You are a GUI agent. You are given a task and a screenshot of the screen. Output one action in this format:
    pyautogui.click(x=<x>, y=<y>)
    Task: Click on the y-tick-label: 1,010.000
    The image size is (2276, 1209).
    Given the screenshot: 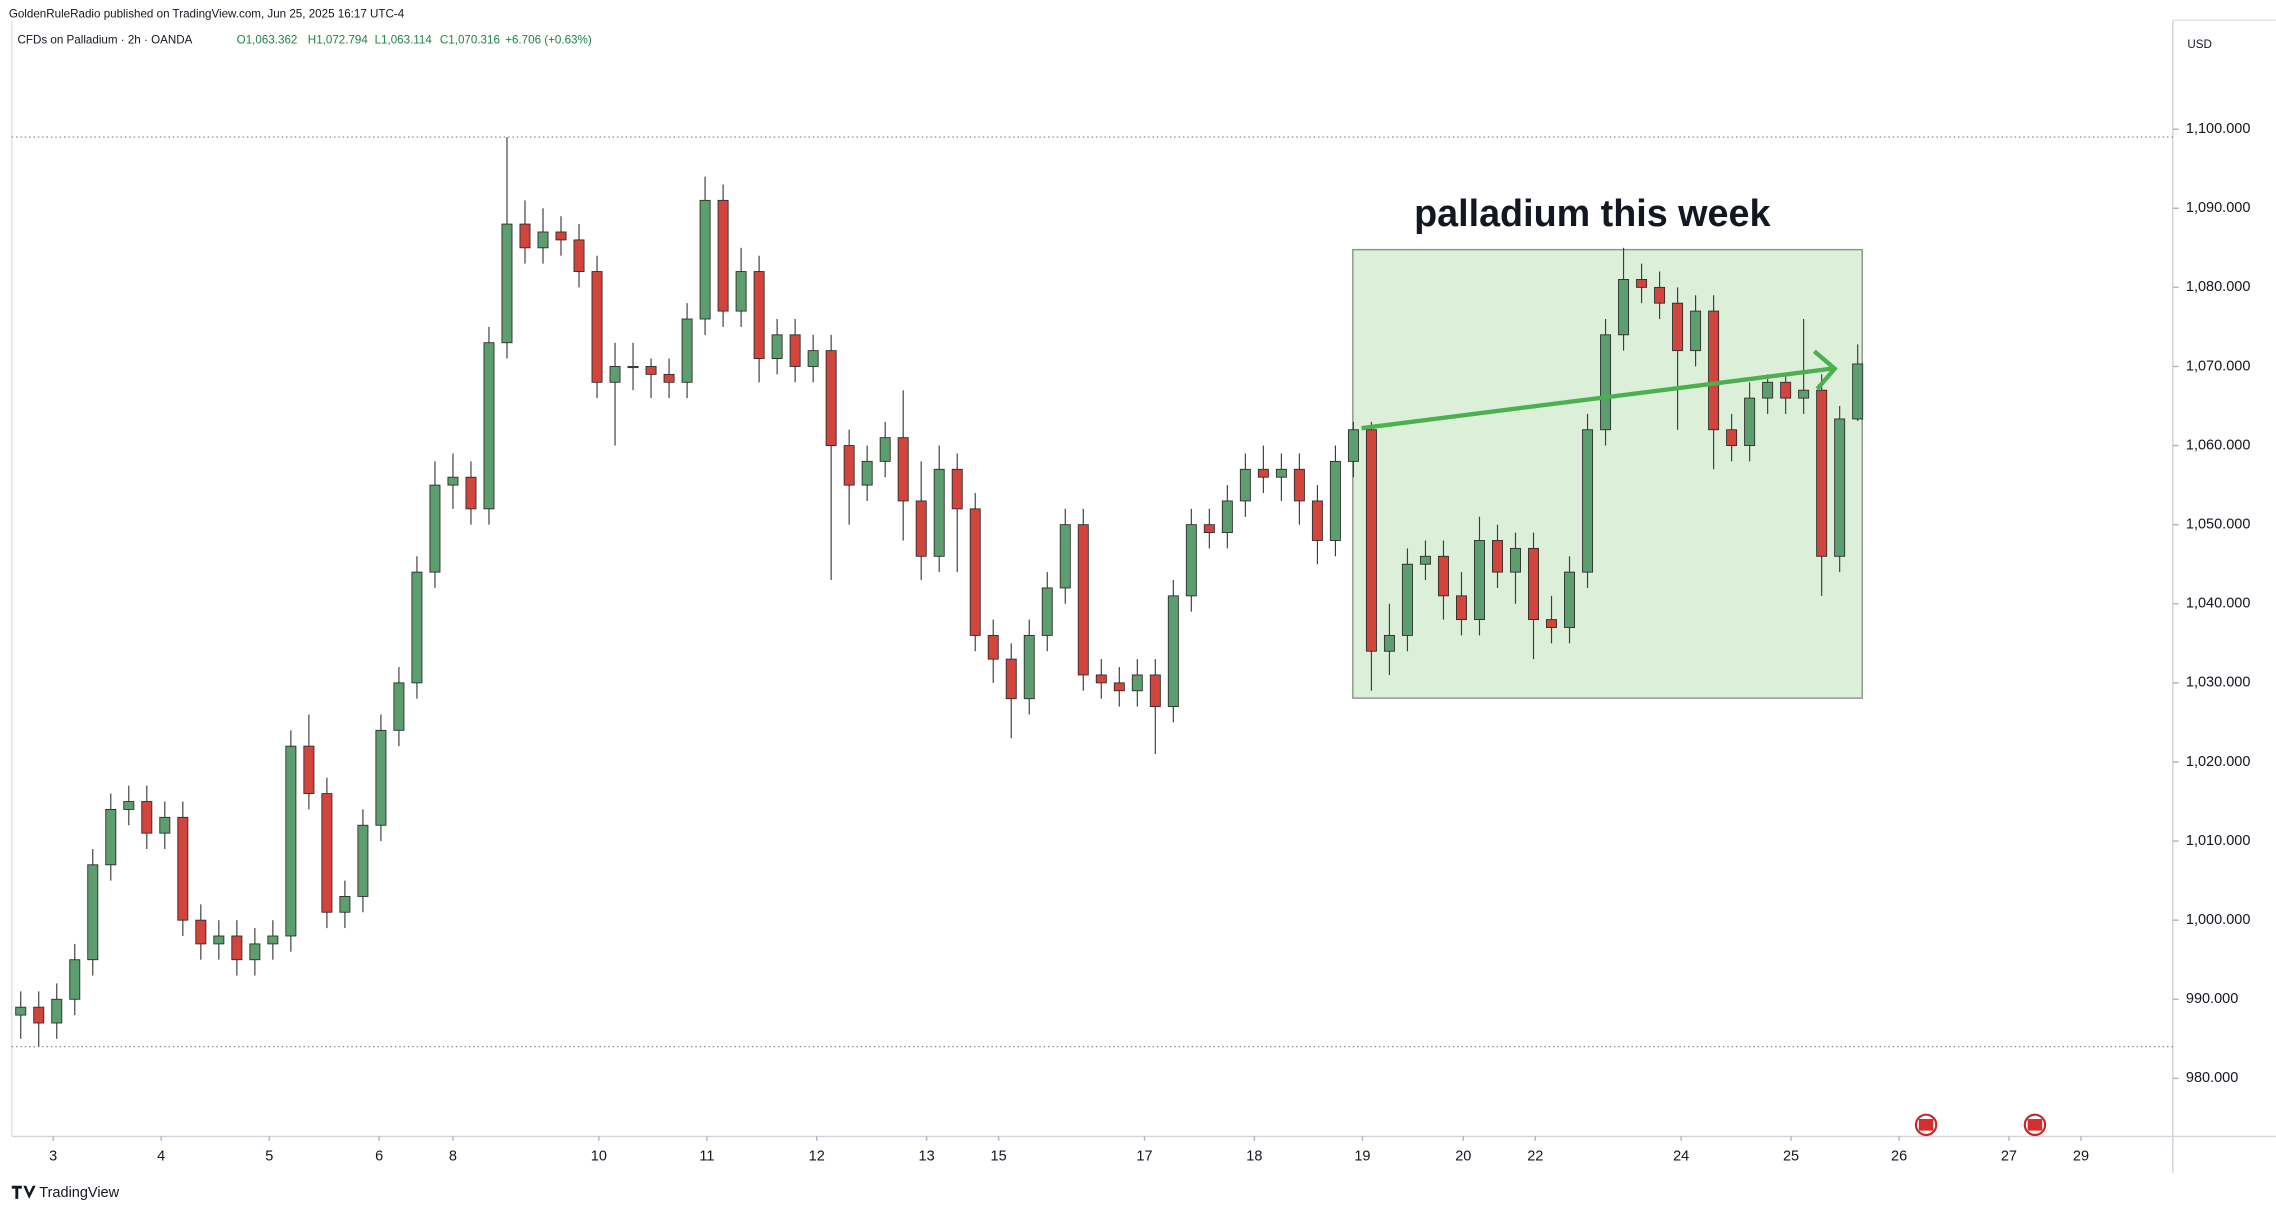 What is the action you would take?
    pyautogui.click(x=2218, y=841)
    